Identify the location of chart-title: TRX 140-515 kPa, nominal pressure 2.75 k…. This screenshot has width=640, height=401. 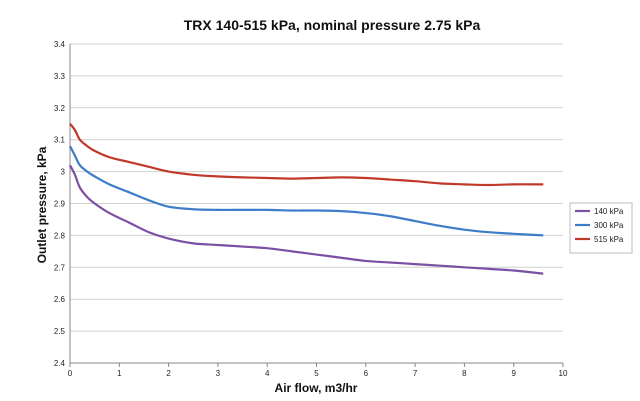
(332, 25).